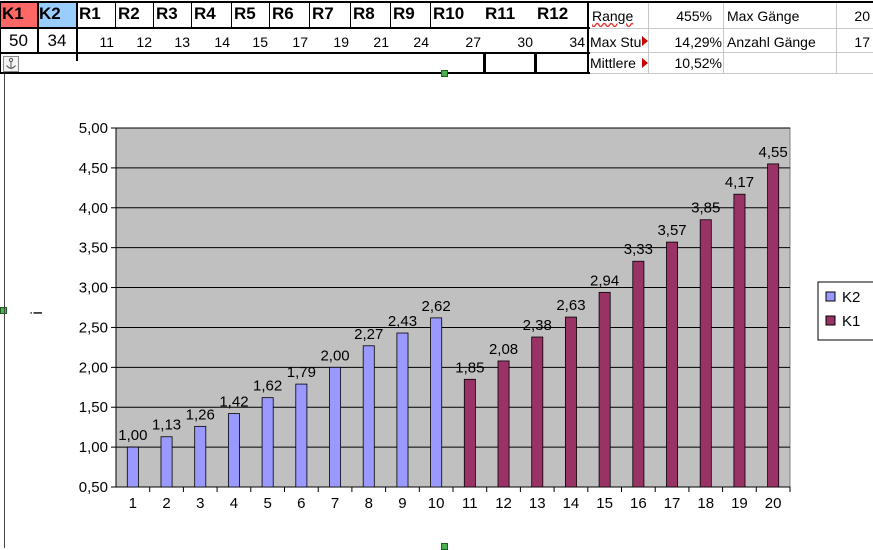  What do you see at coordinates (182, 42) in the screenshot?
I see `value-r3: 13` at bounding box center [182, 42].